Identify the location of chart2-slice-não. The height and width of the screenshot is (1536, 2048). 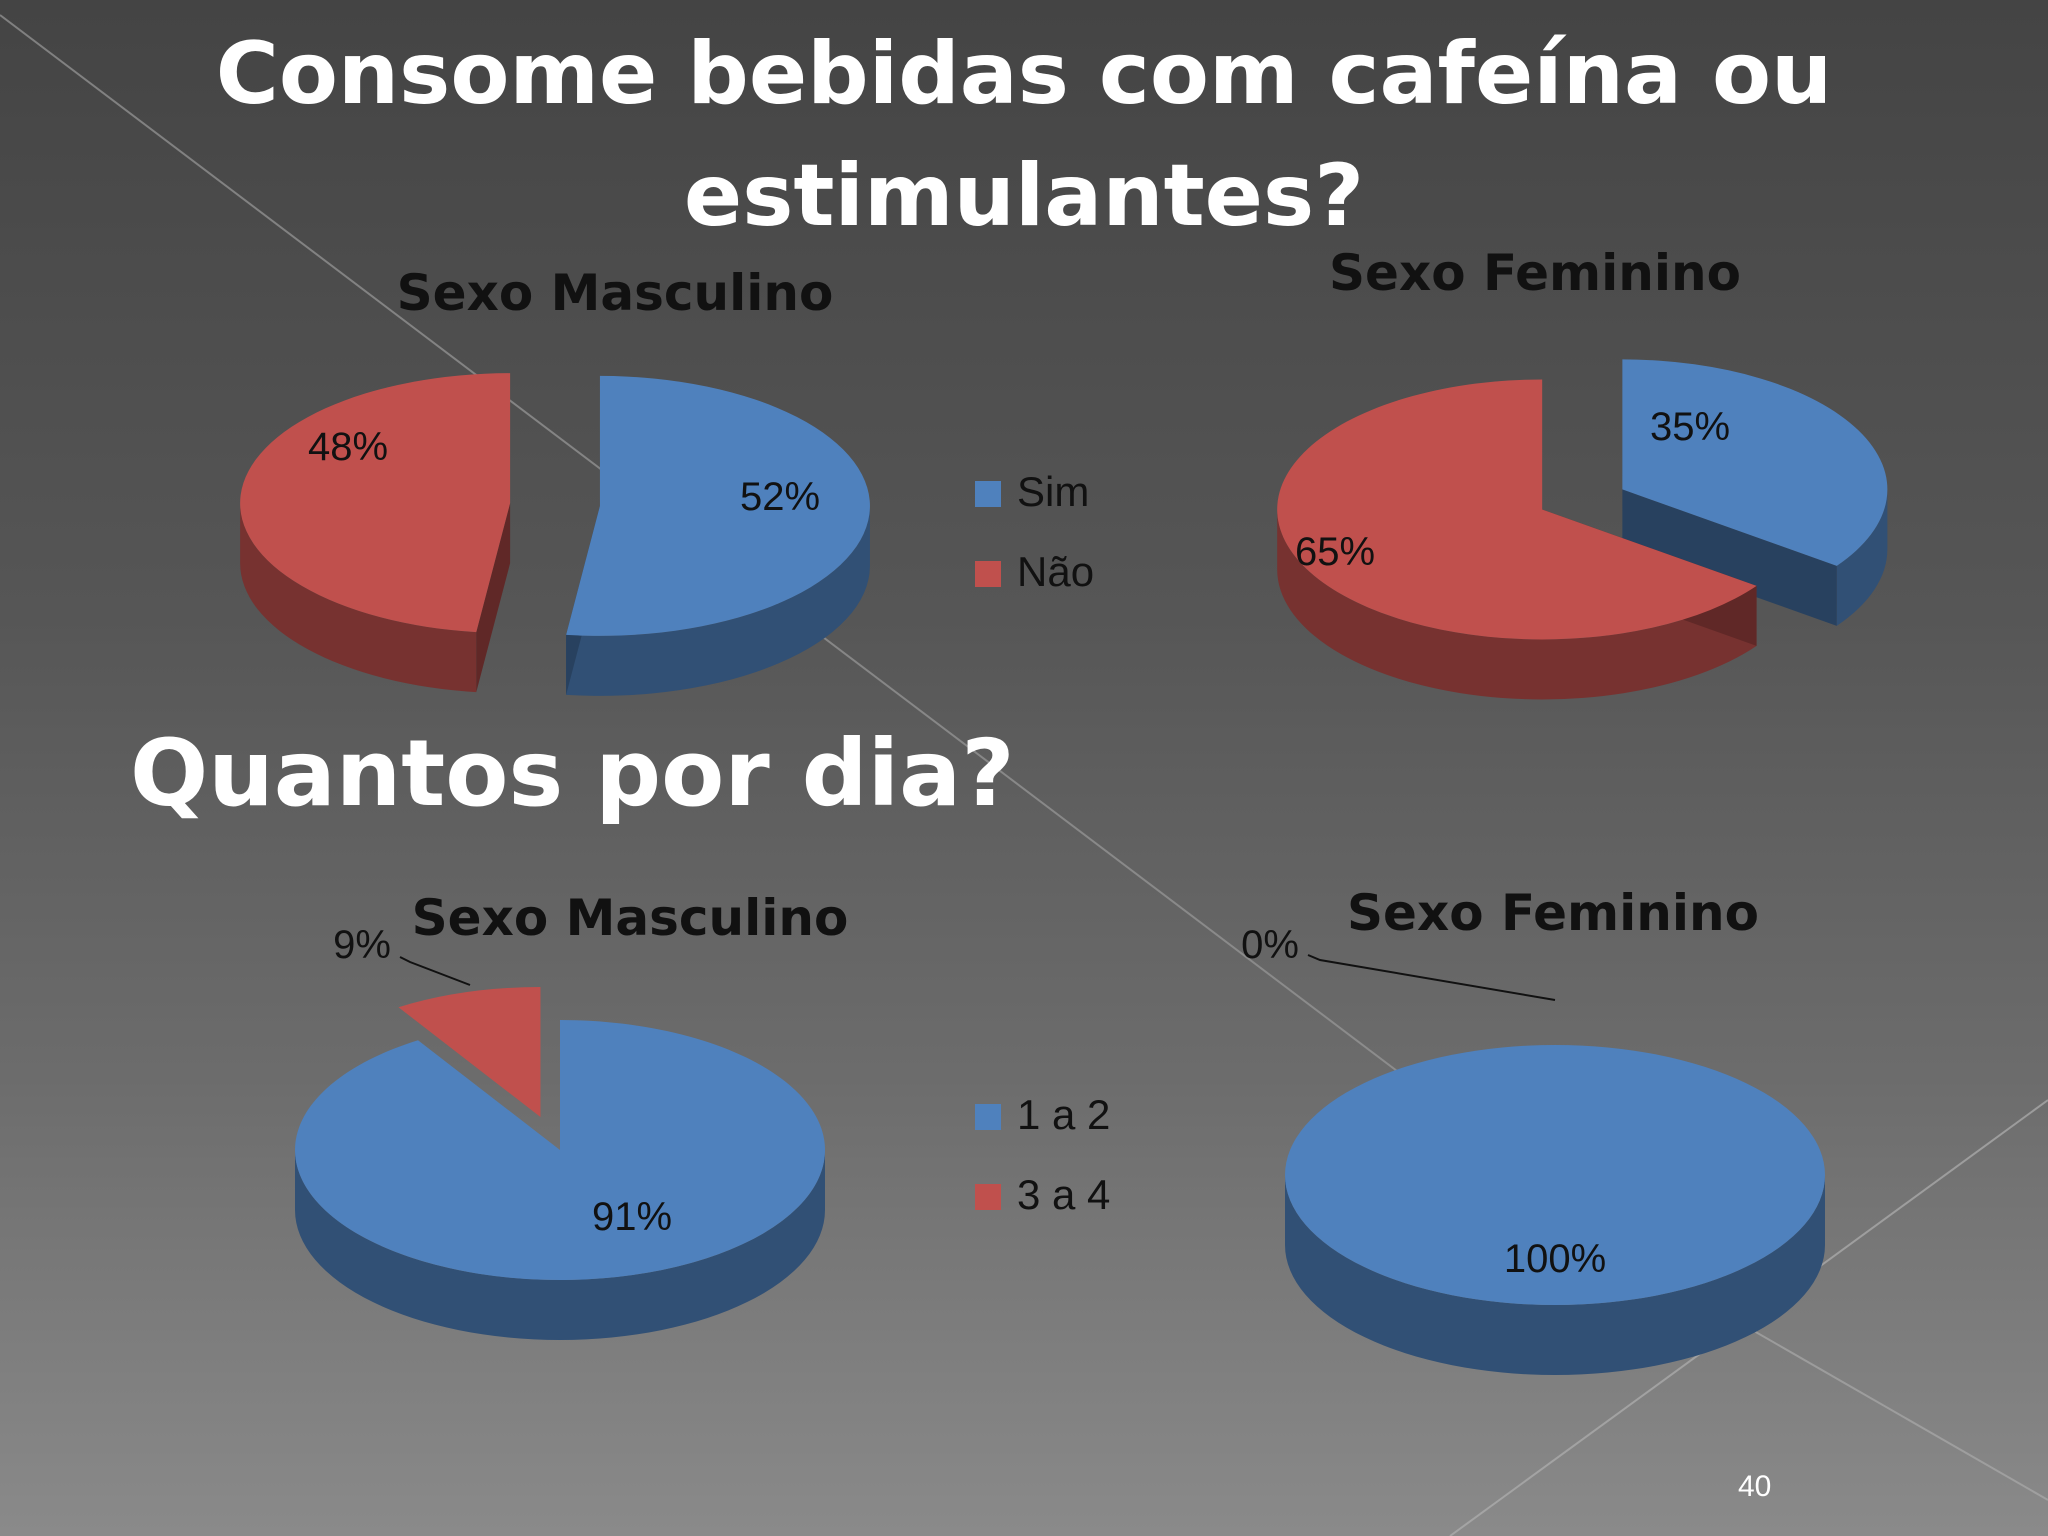
(1517, 509).